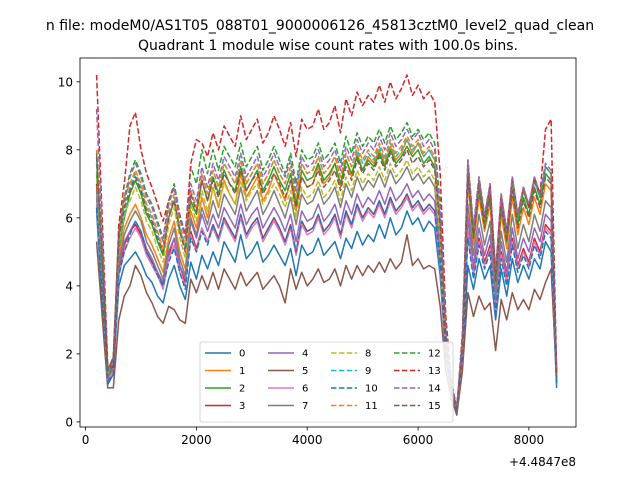 This screenshot has width=640, height=480. What do you see at coordinates (368, 354) in the screenshot?
I see `legend-label-8: 8` at bounding box center [368, 354].